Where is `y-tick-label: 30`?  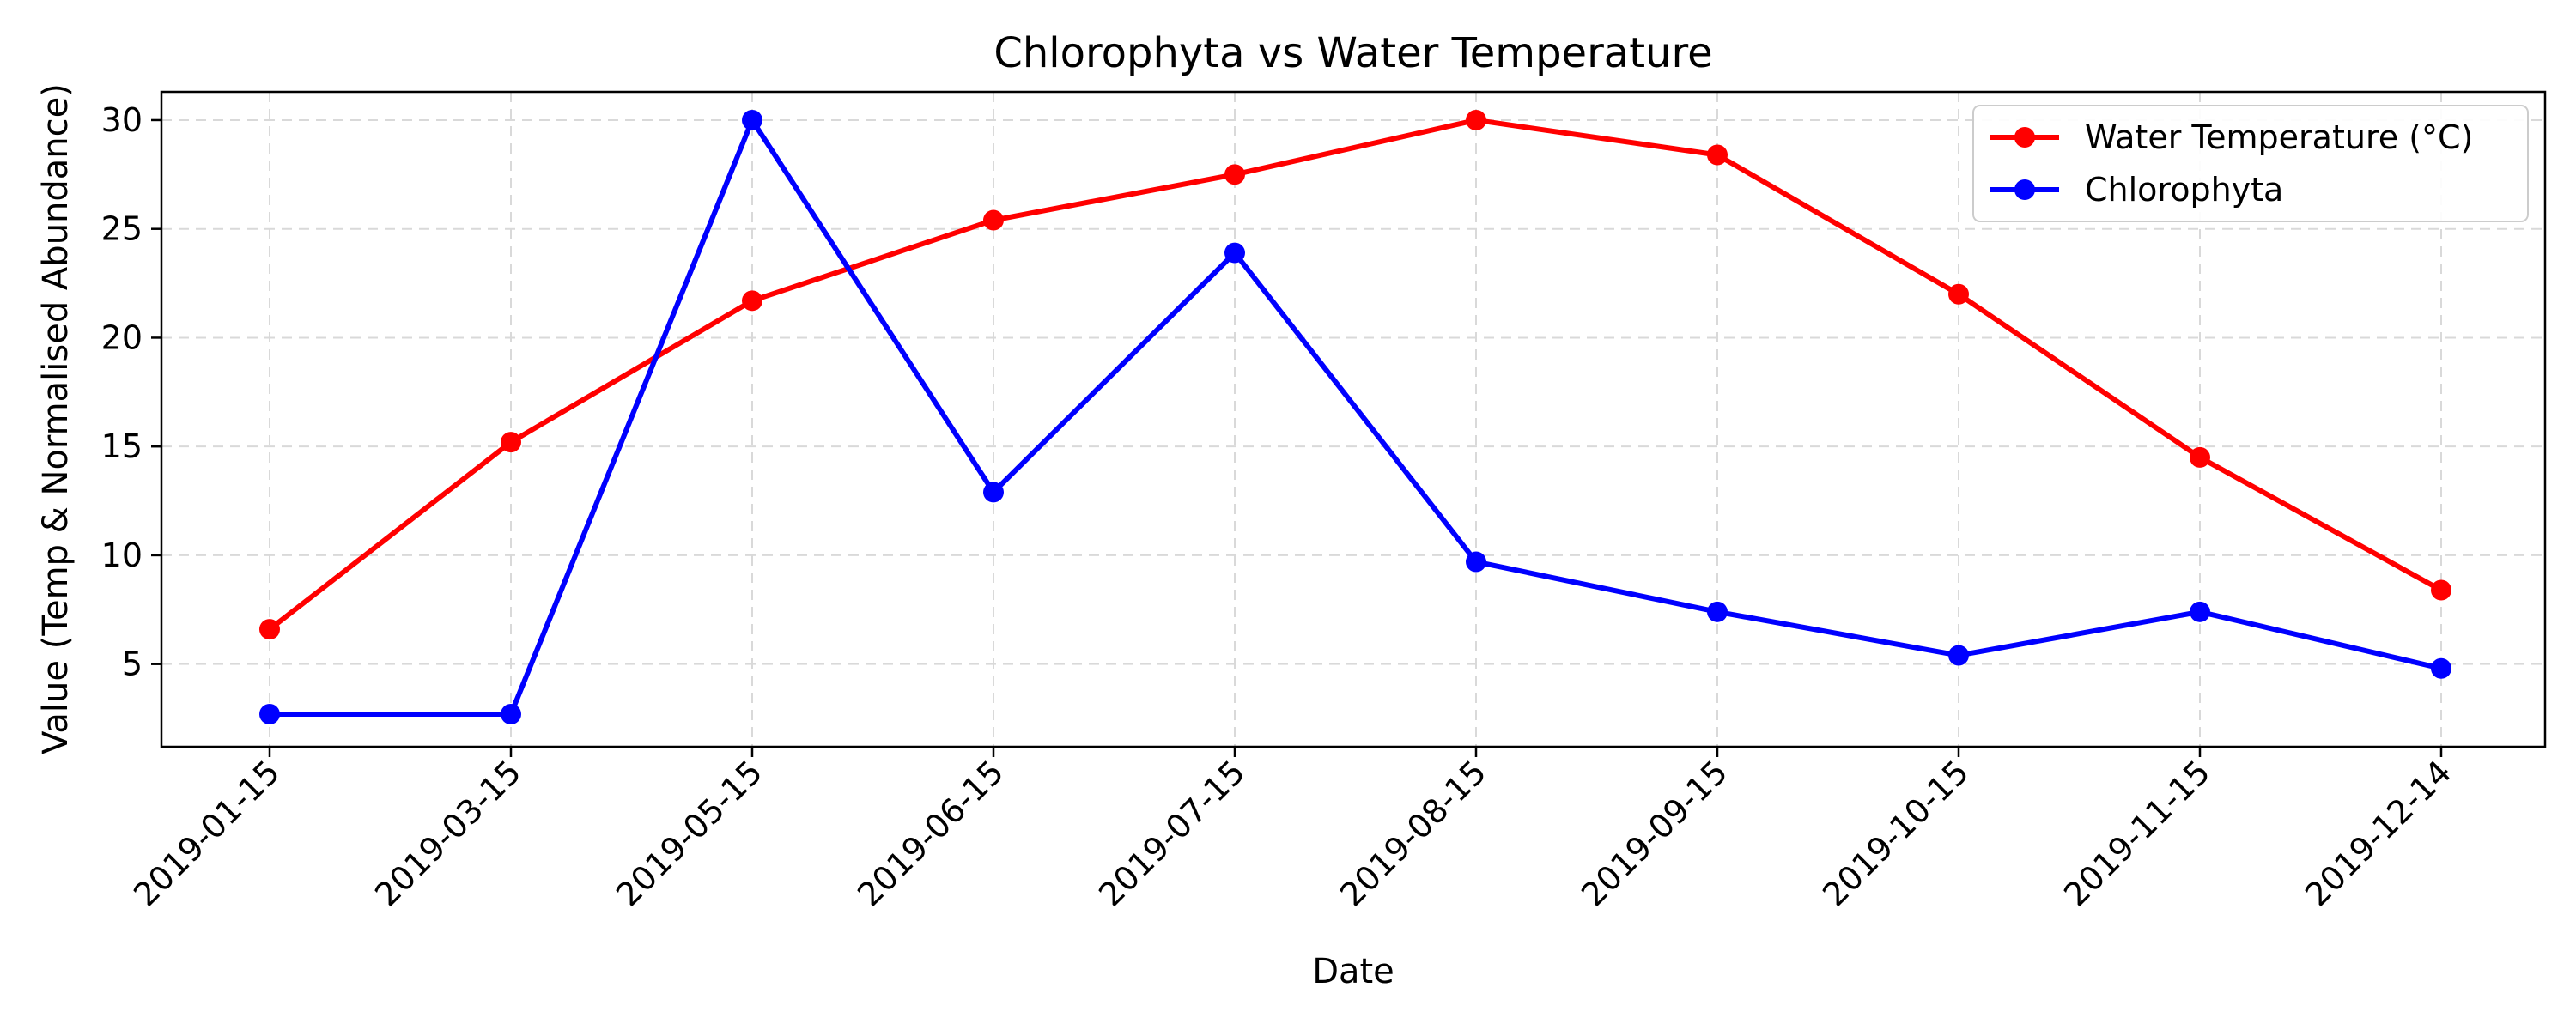 y-tick-label: 30 is located at coordinates (122, 120).